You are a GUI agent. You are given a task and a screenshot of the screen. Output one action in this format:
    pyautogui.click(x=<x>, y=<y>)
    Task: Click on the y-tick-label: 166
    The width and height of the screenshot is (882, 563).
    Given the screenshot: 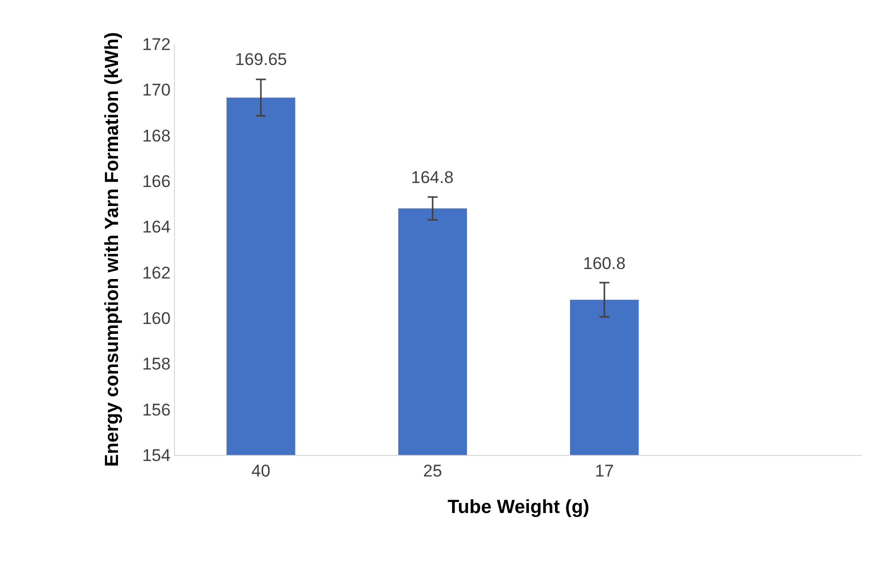 What is the action you would take?
    pyautogui.click(x=156, y=181)
    